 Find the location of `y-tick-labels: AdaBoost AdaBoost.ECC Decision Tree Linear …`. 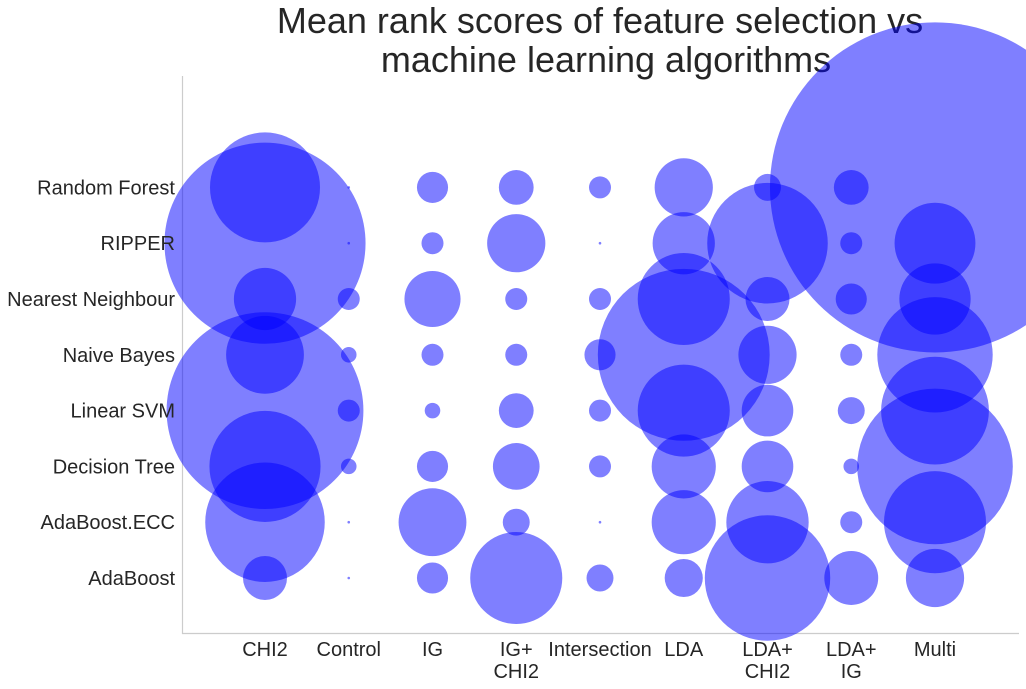

y-tick-labels: AdaBoost AdaBoost.ECC Decision Tree Linear … is located at coordinates (91, 383).